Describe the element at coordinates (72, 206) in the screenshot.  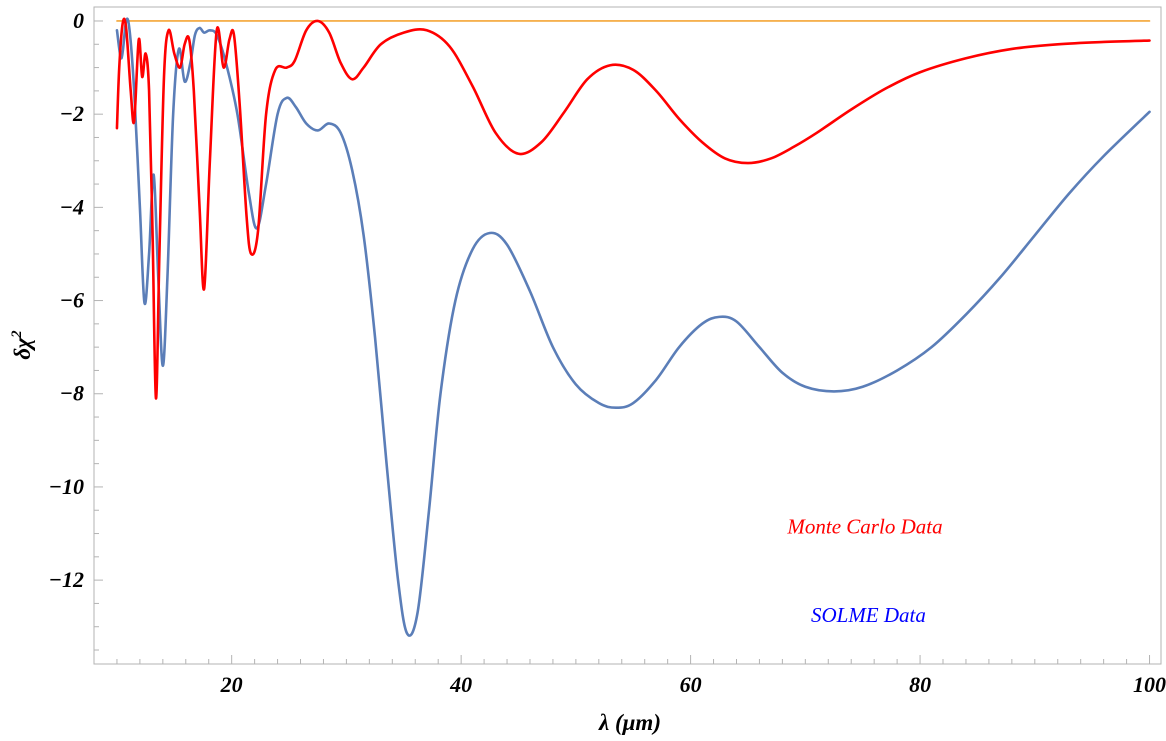
I see `y-tick-label: −4` at that location.